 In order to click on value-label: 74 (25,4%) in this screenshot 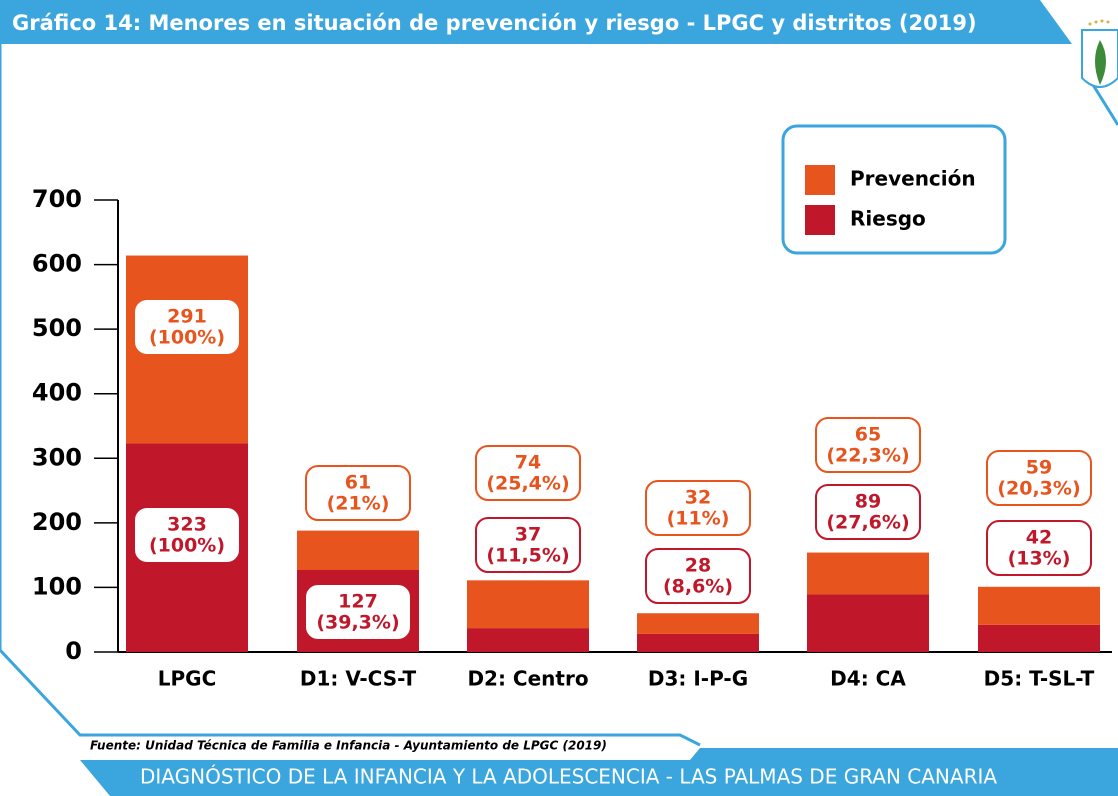, I will do `click(527, 472)`.